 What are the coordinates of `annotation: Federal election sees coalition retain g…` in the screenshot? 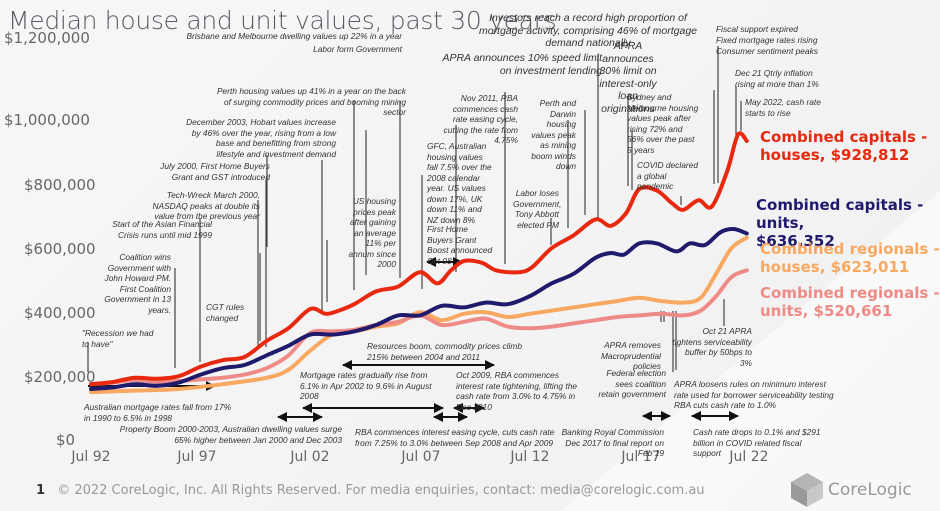 It's located at (632, 383).